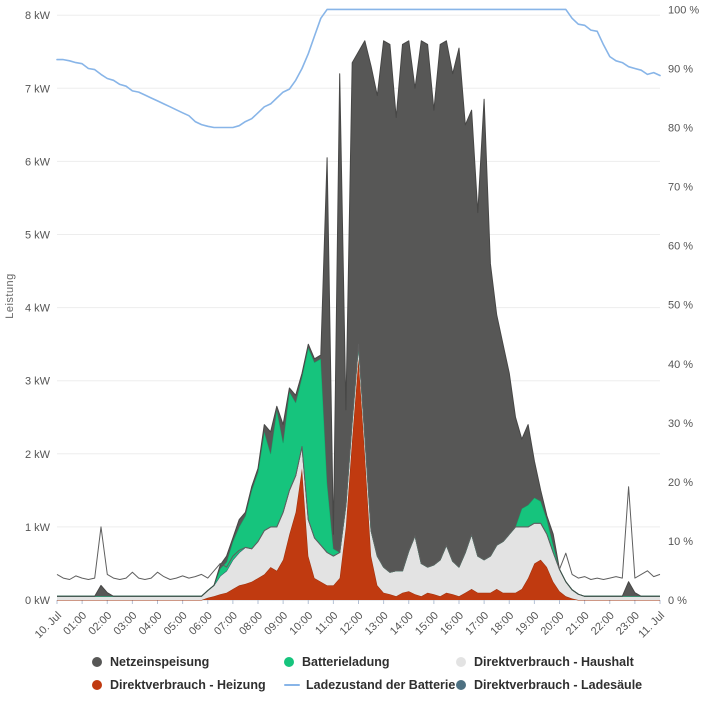  I want to click on y-axis-title: Leistung, so click(10, 296).